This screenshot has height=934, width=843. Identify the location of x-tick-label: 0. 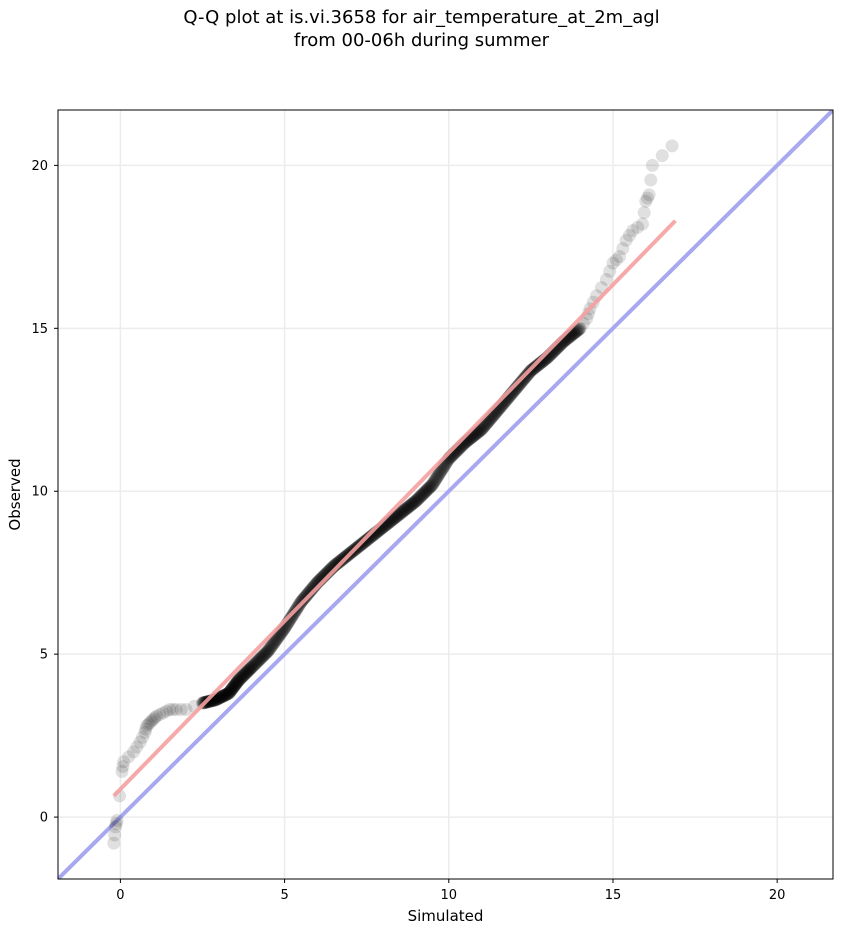
(120, 895).